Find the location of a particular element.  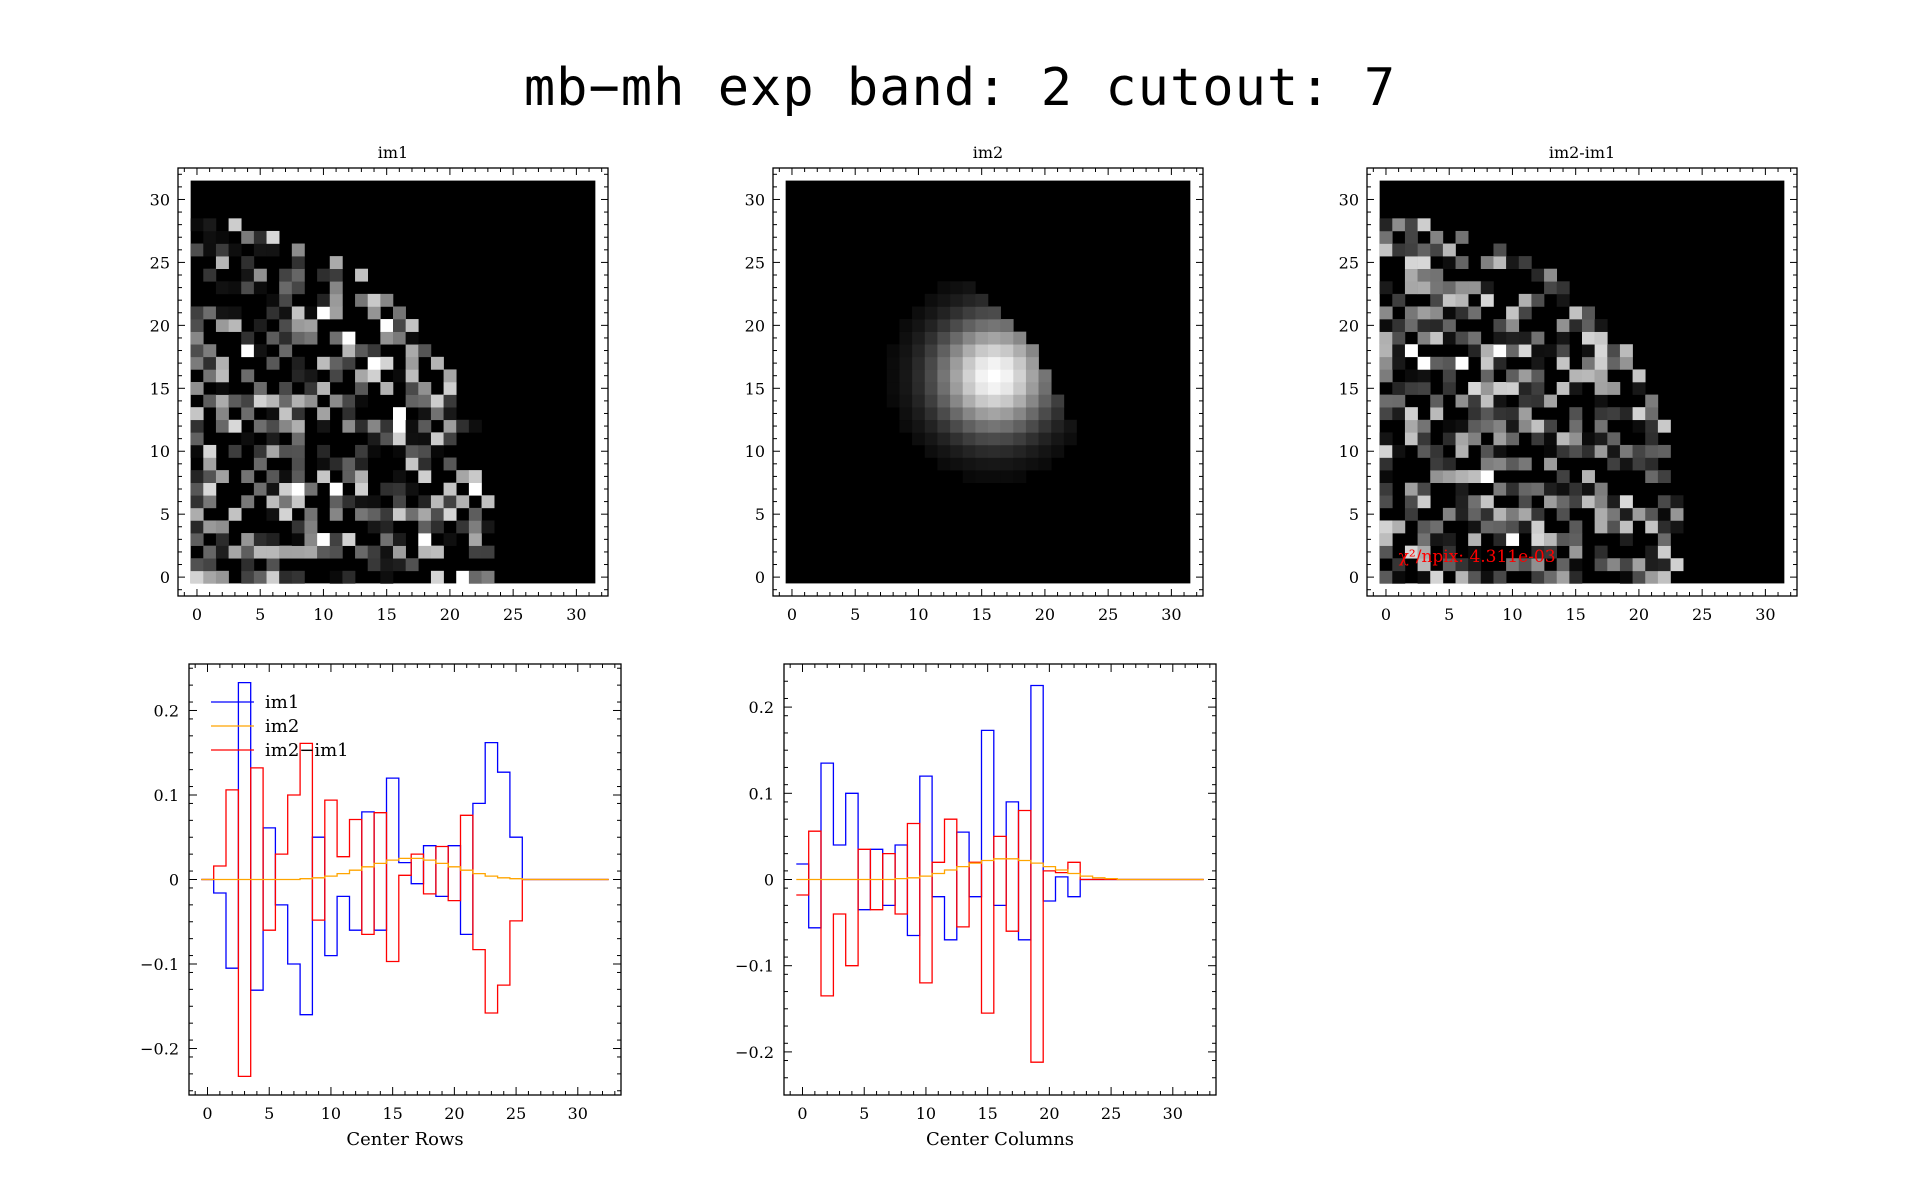

x-tick-label: 5 is located at coordinates (1449, 614).